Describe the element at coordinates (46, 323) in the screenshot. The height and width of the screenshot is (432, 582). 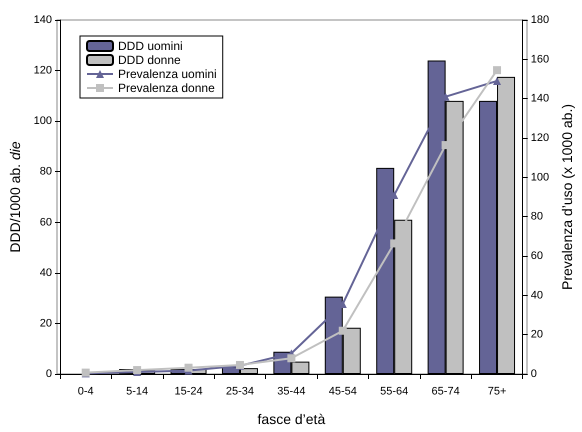
I see `y-tick-label: 20` at that location.